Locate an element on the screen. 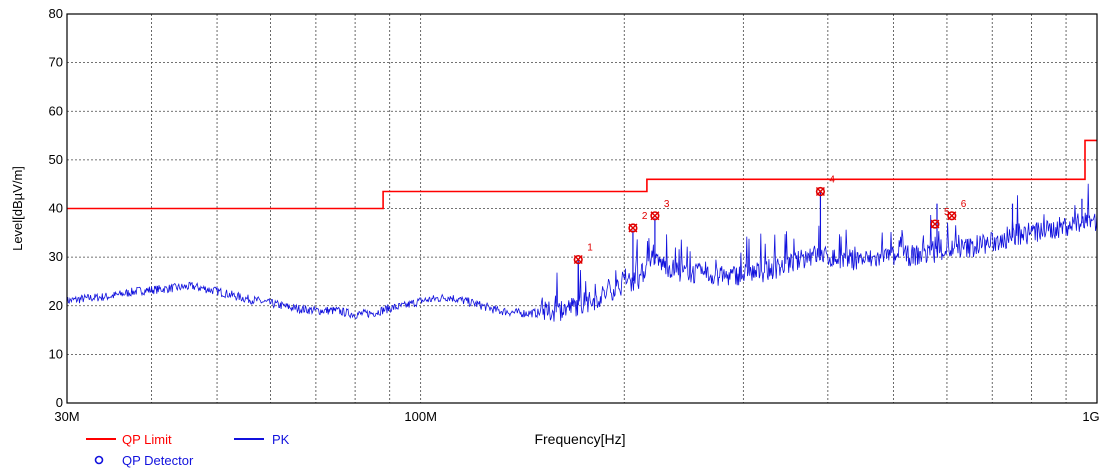 This screenshot has height=473, width=1115. y-tick-label: 10 is located at coordinates (56, 353).